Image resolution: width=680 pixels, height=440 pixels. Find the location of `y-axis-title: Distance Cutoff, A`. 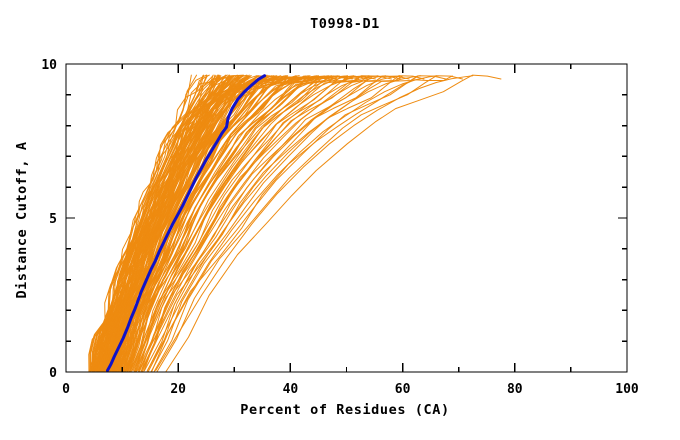

y-axis-title: Distance Cutoff, A is located at coordinates (22, 219).